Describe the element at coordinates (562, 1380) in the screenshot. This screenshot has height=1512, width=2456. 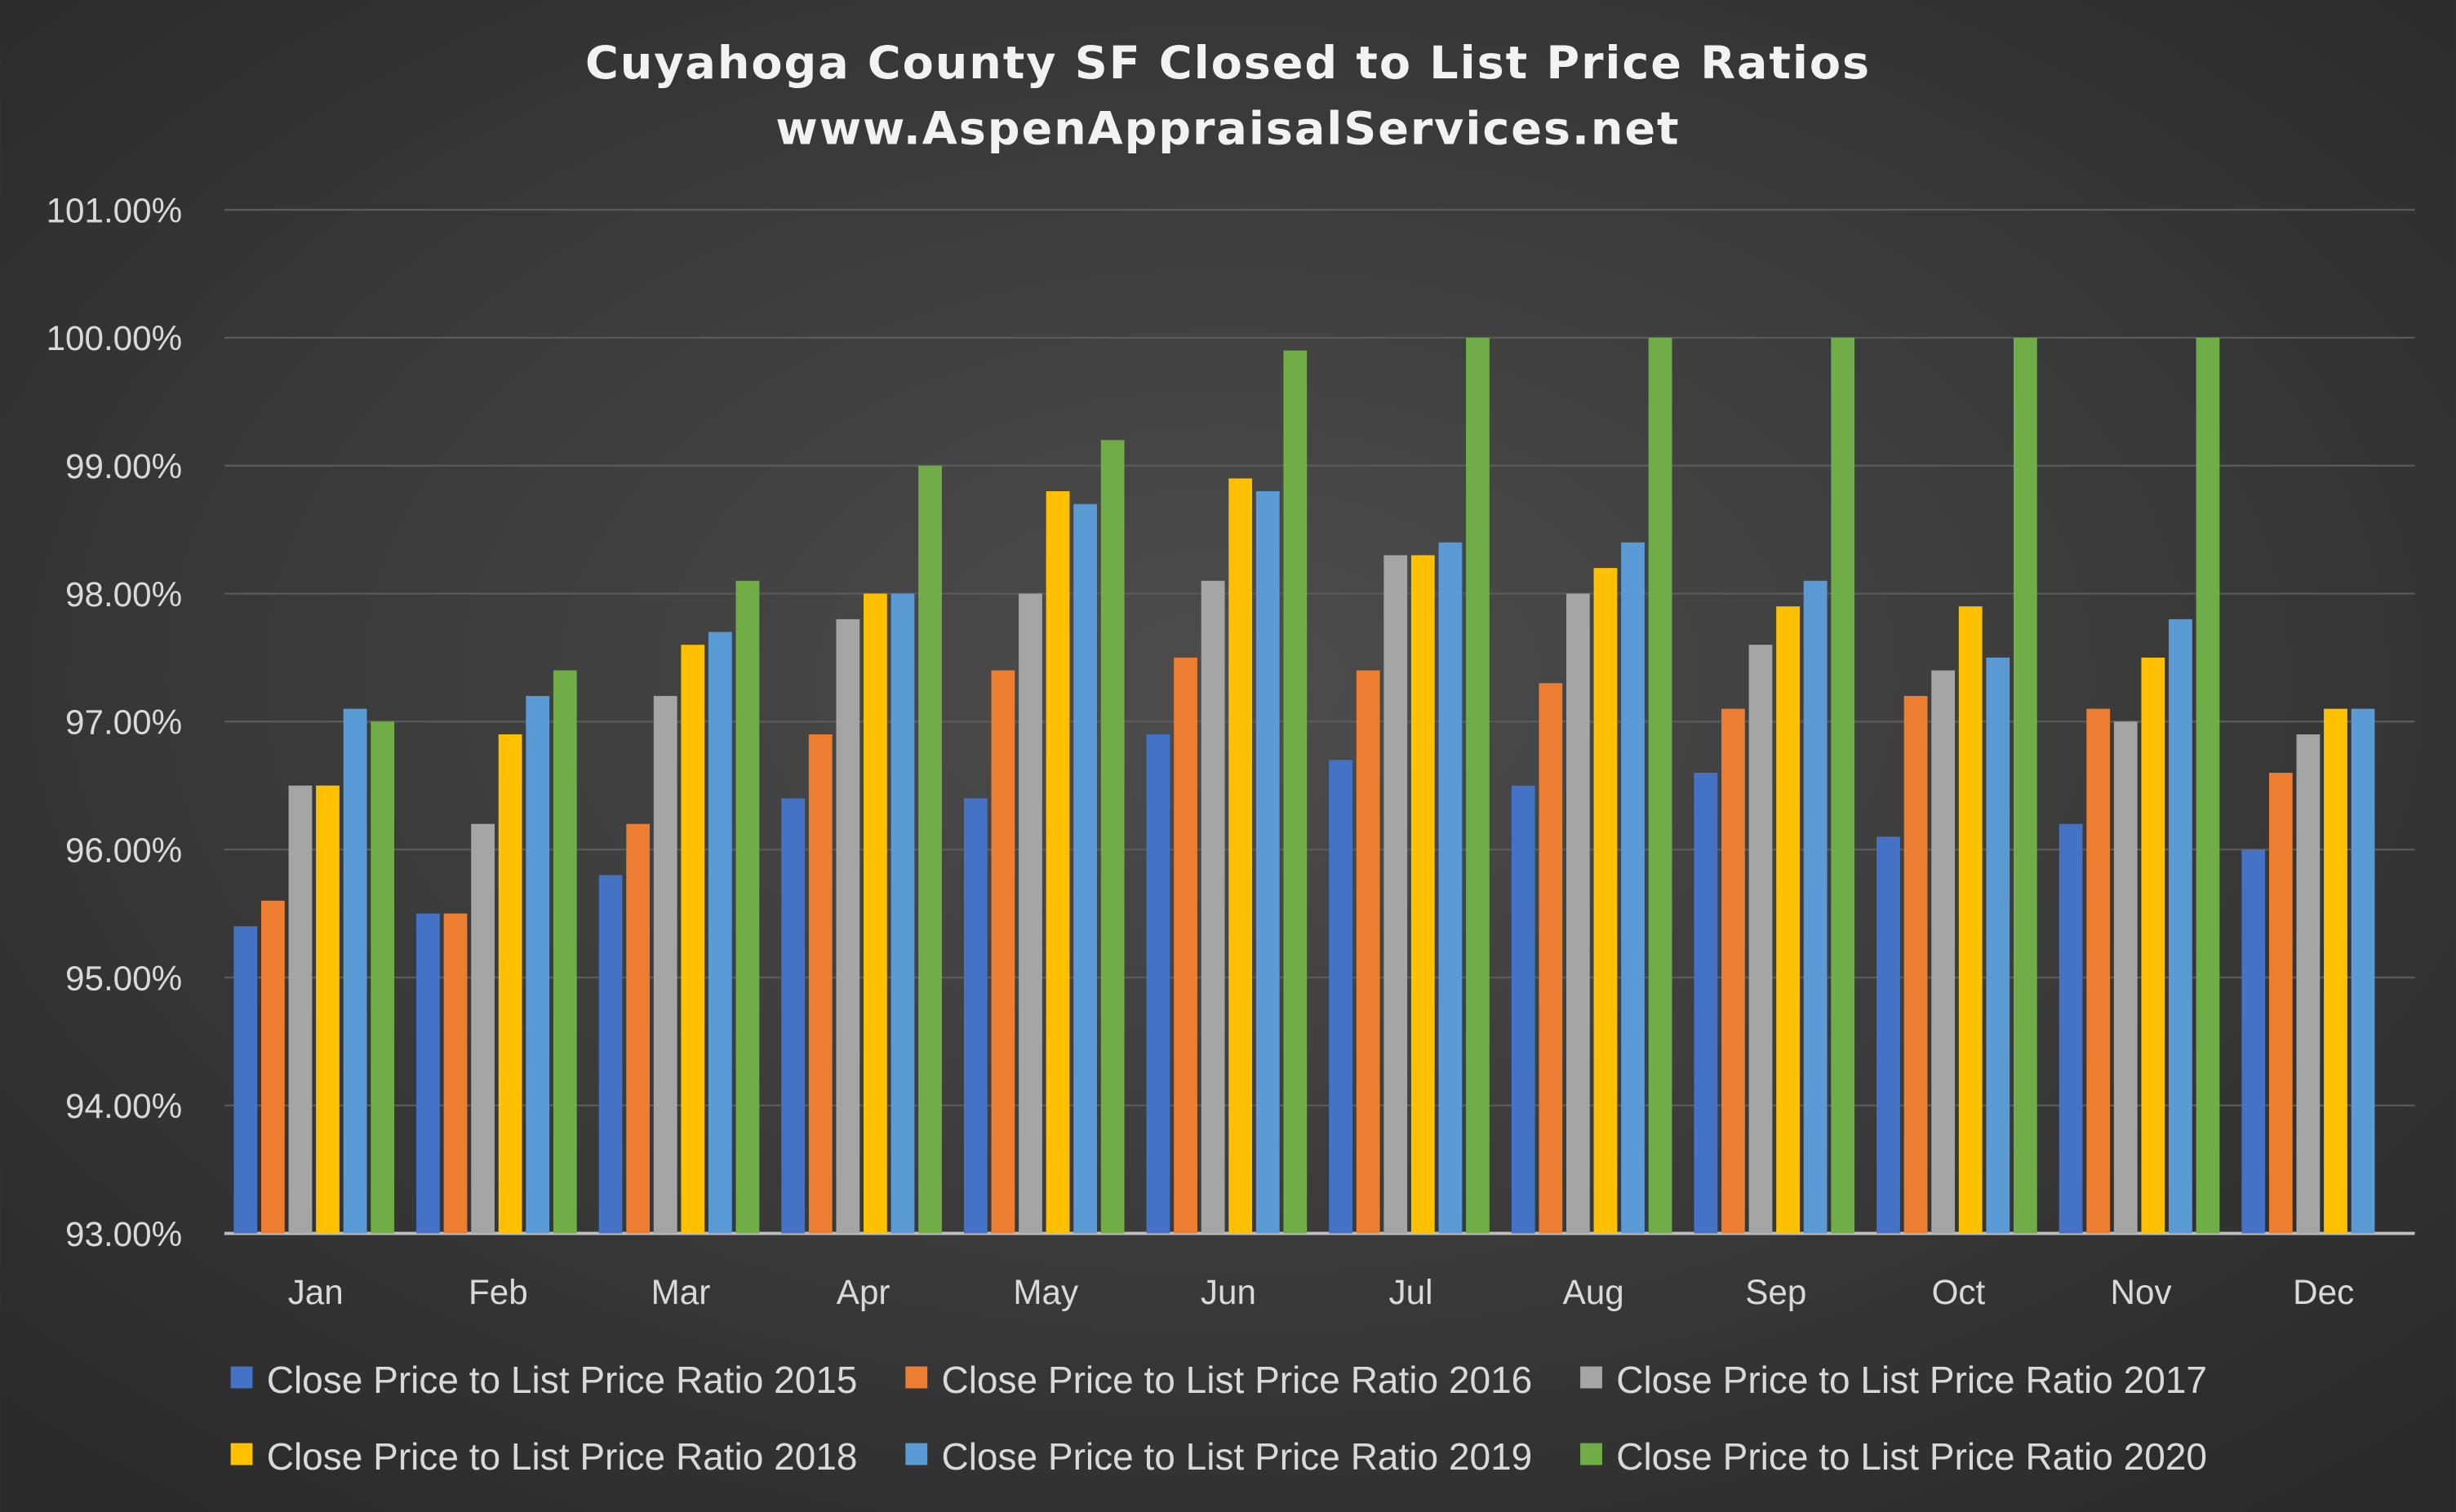
I see `legend-label: Close Price to List Price Ratio 2015` at that location.